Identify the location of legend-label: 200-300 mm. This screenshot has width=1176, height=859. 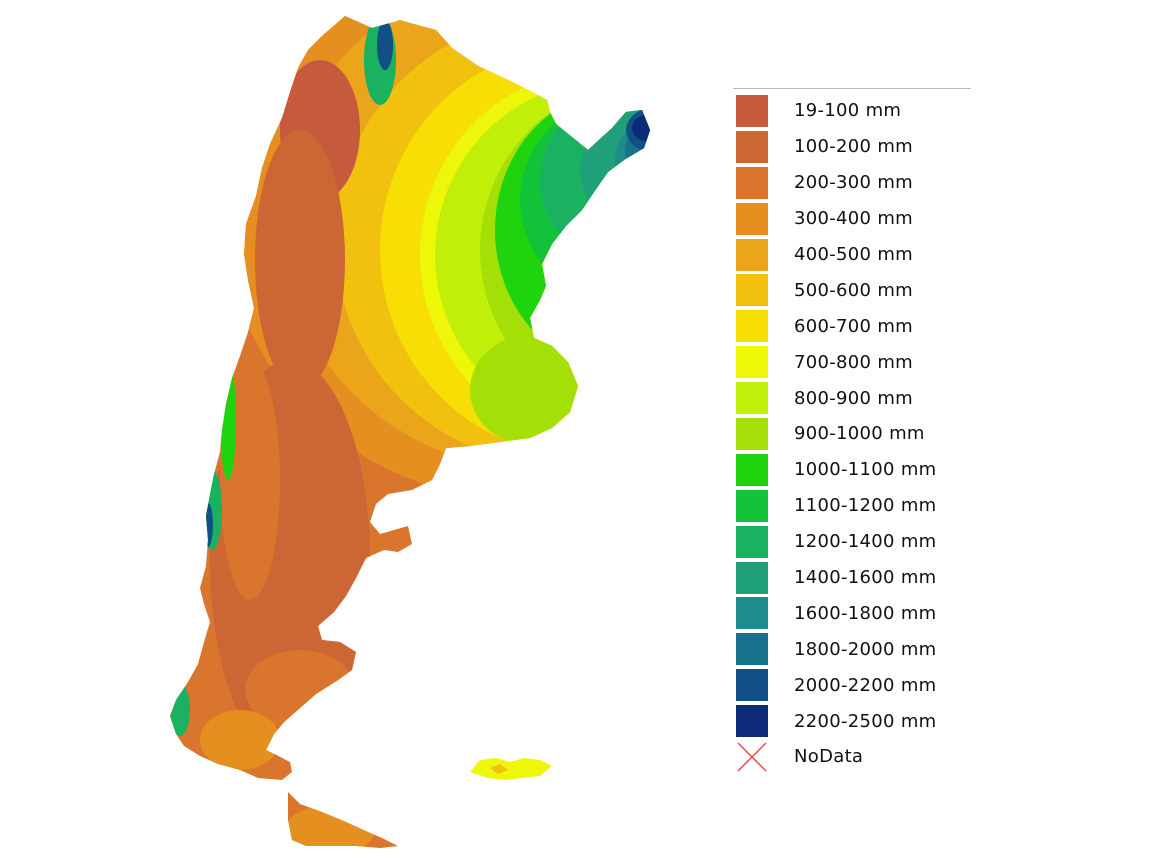
(853, 183).